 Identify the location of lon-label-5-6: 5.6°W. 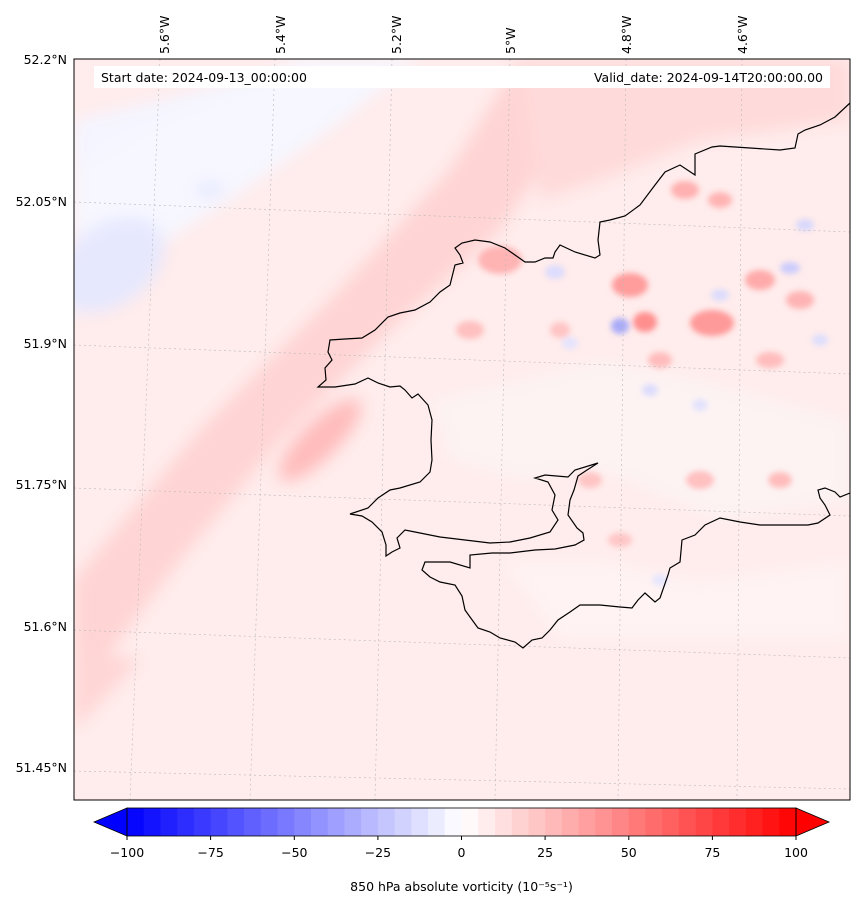
(164, 35).